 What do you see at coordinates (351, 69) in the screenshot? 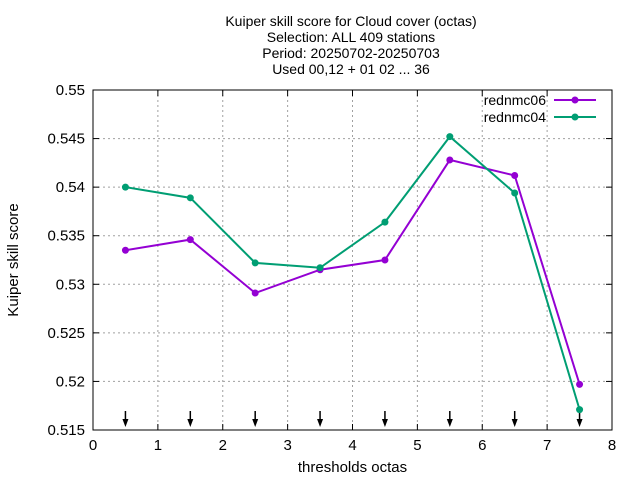
I see `title-line-4: Used 00,12 + 01 02 ... 36` at bounding box center [351, 69].